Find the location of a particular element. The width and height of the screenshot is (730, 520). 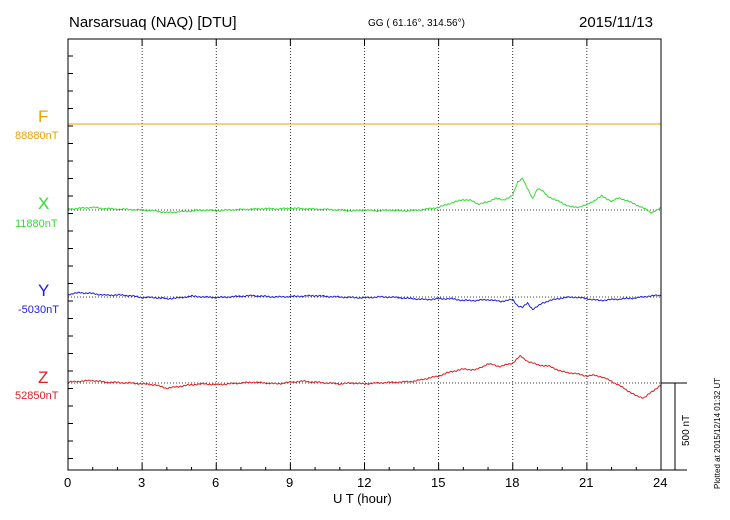

x-tick-label: 0 is located at coordinates (68, 482).